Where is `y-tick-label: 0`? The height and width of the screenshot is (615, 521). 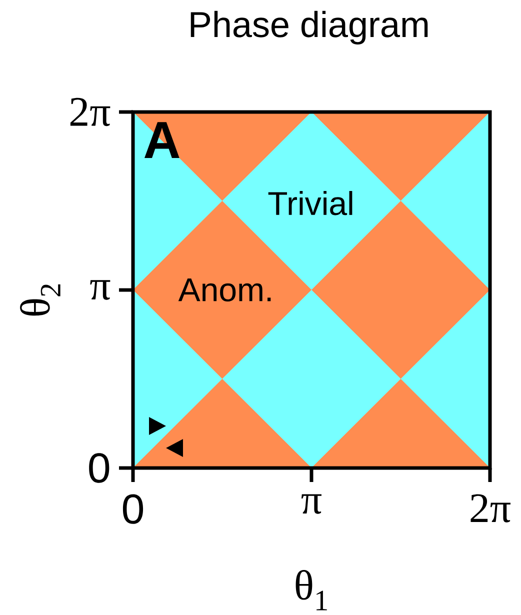 y-tick-label: 0 is located at coordinates (99, 468).